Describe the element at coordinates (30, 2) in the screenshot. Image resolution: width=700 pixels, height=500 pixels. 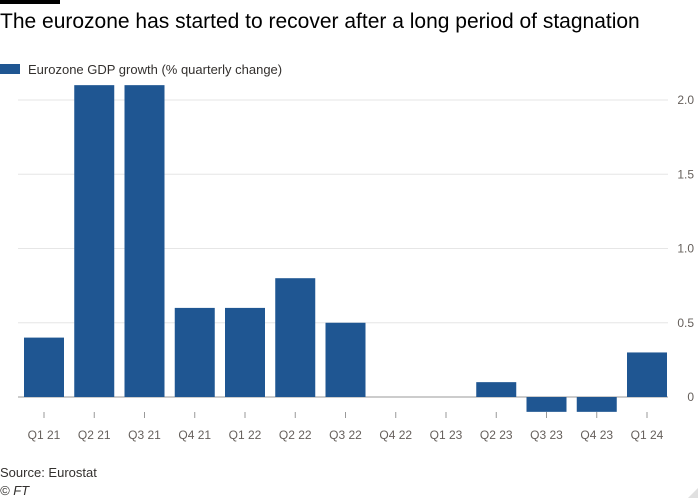
I see `brand-rule` at that location.